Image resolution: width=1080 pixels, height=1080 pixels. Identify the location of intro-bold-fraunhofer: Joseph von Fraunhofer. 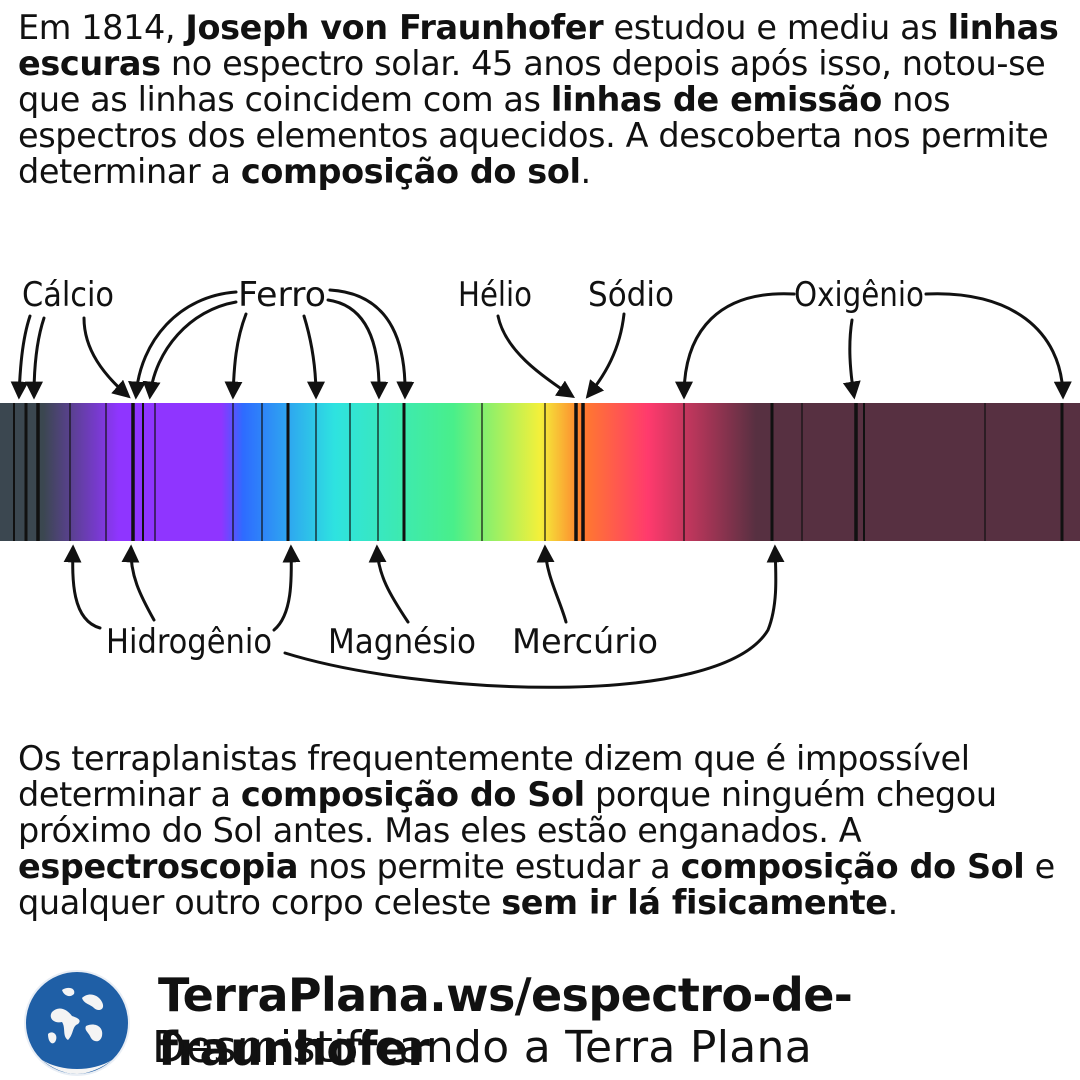
(394, 27).